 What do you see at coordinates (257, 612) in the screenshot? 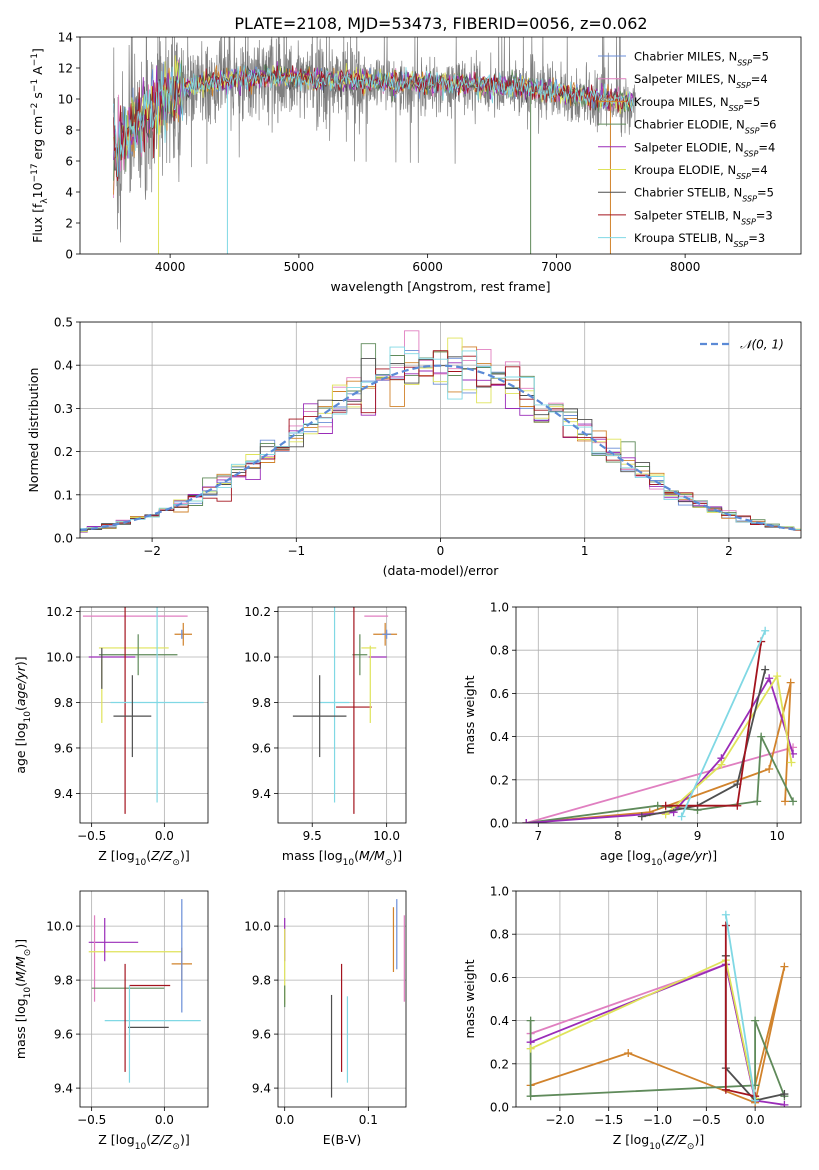
I see `y-tick-label: 10.2` at bounding box center [257, 612].